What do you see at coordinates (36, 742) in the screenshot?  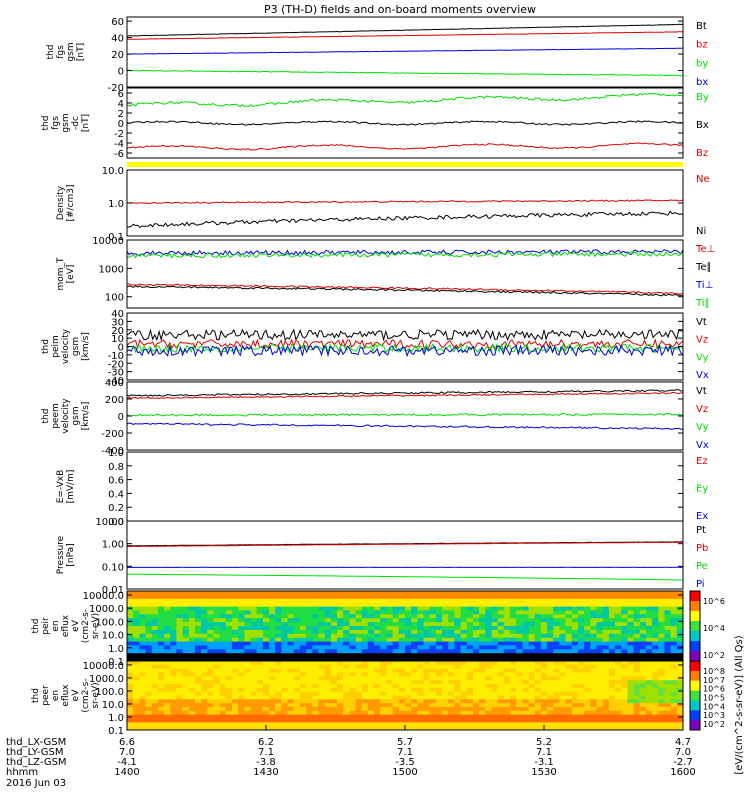 I see `x-row-label: thd_LX-GSM` at bounding box center [36, 742].